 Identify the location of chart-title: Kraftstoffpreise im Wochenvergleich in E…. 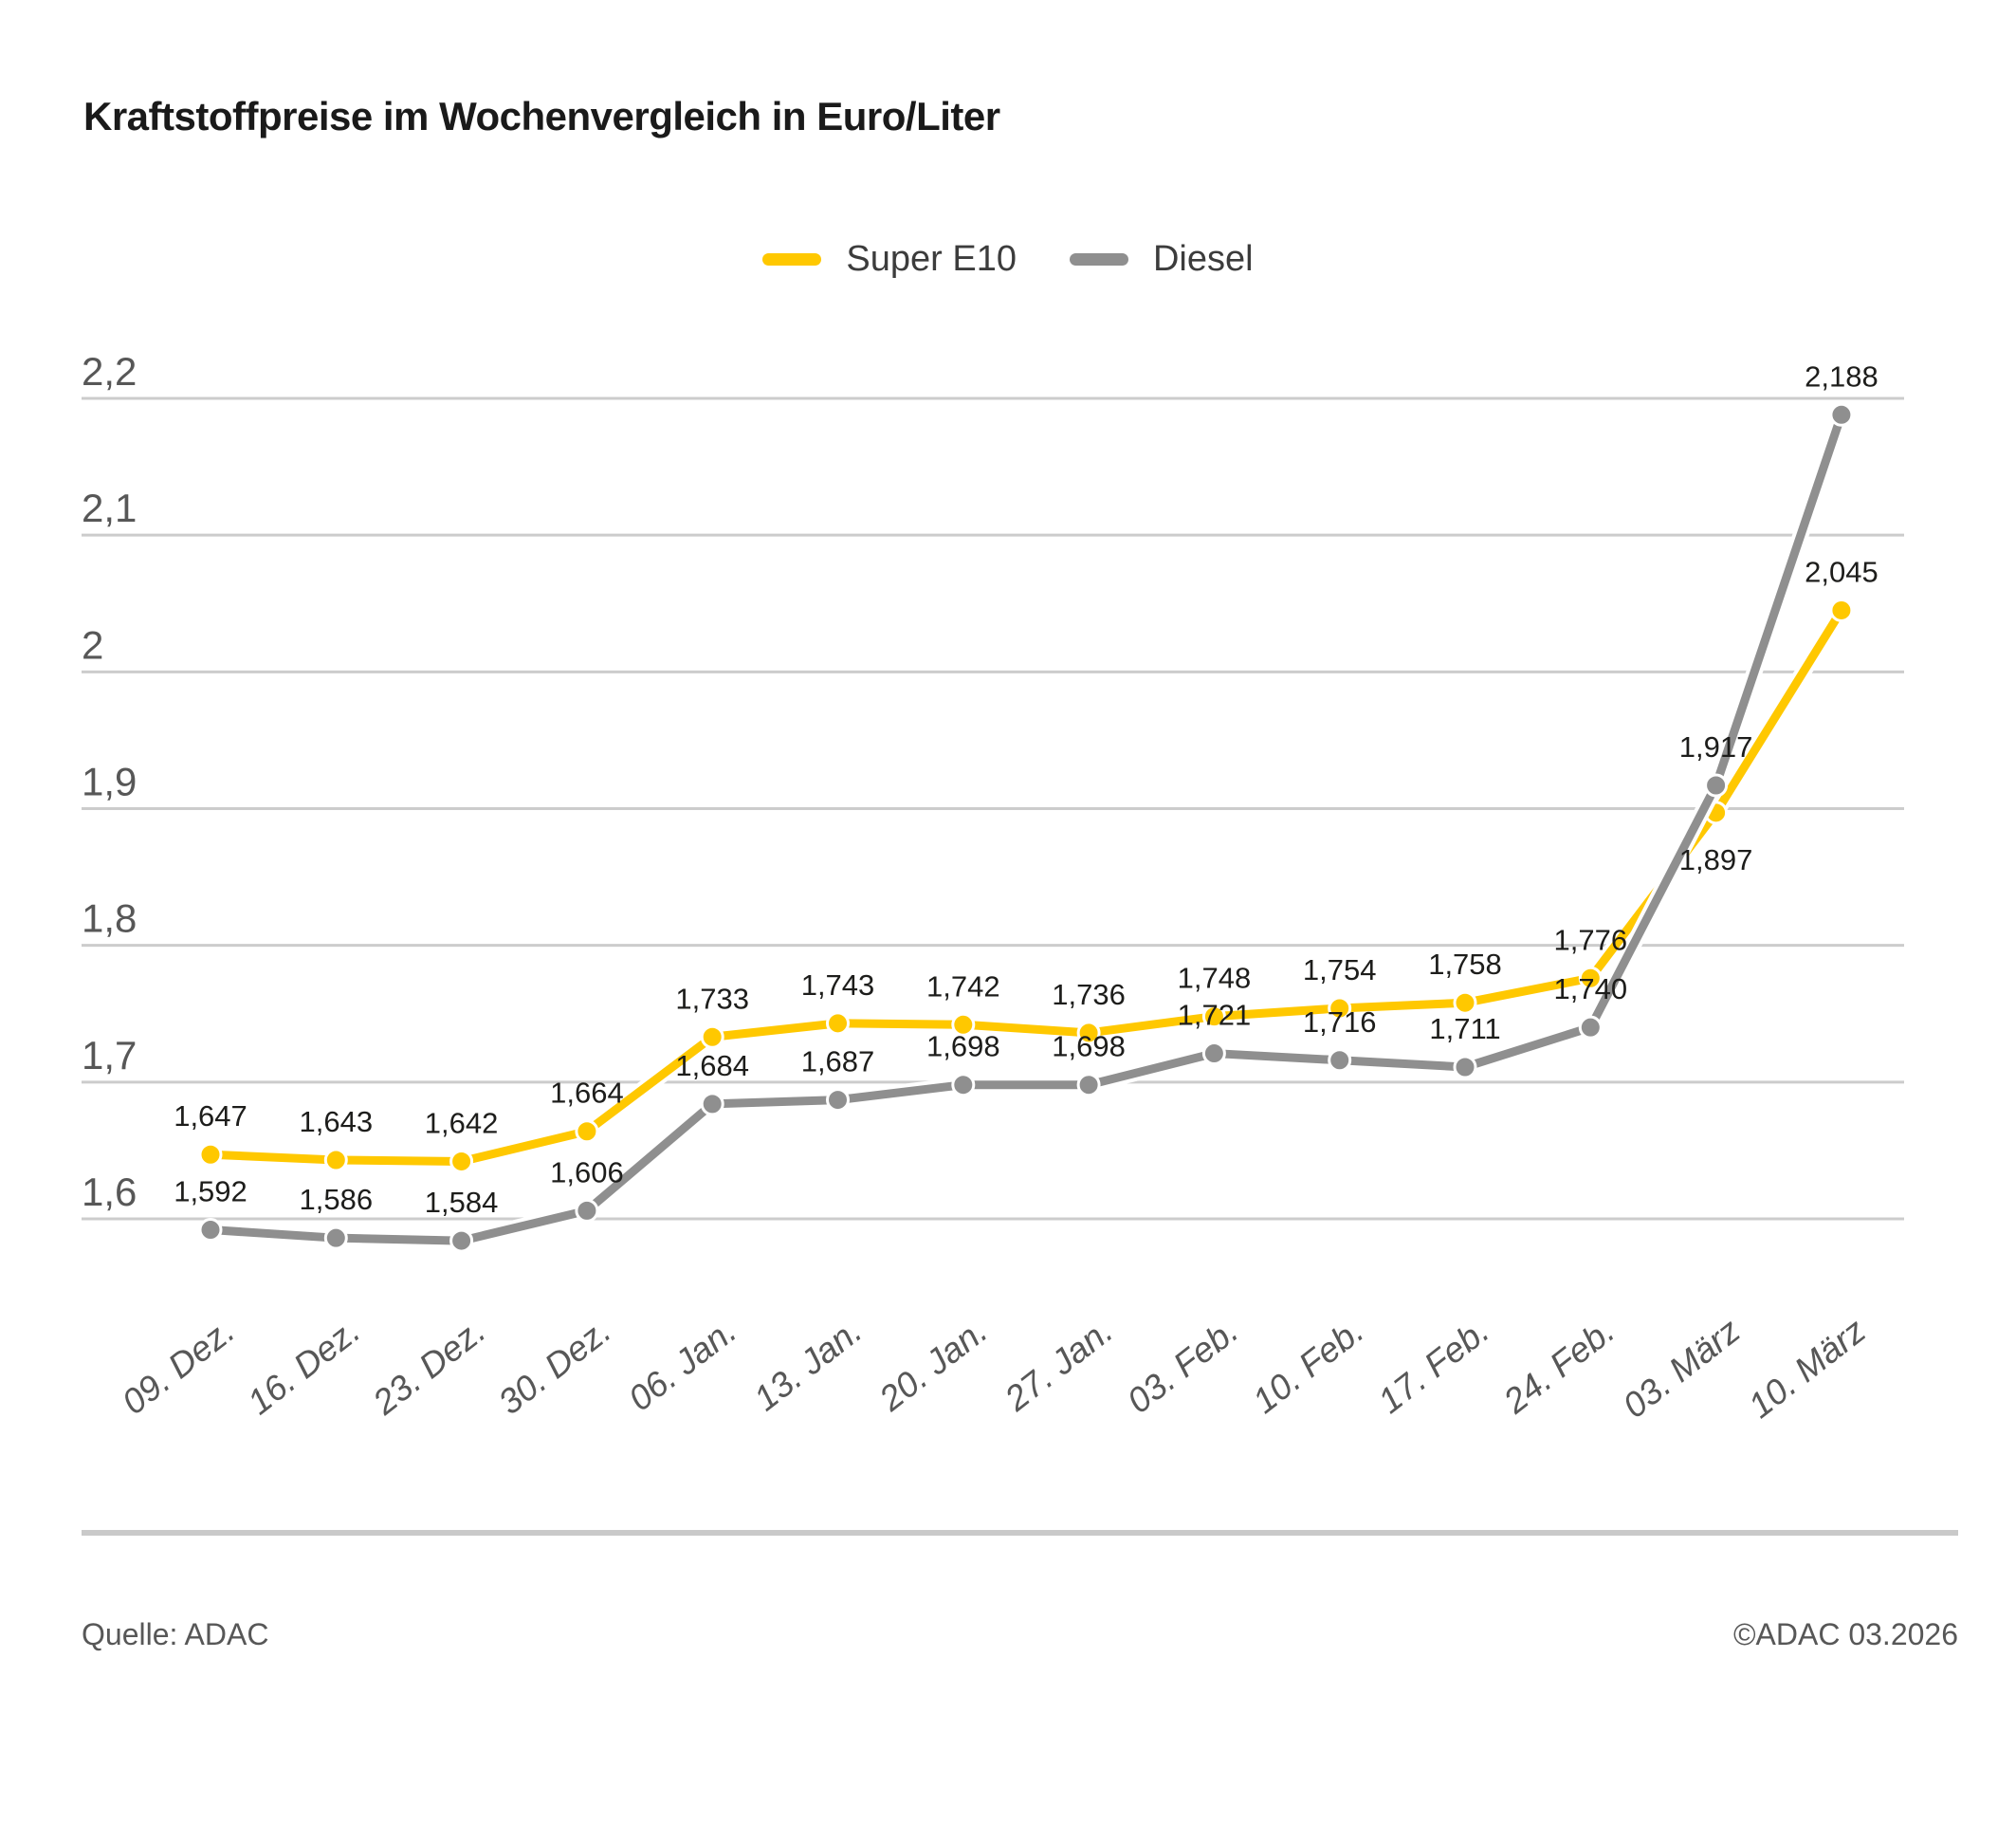
(541, 116).